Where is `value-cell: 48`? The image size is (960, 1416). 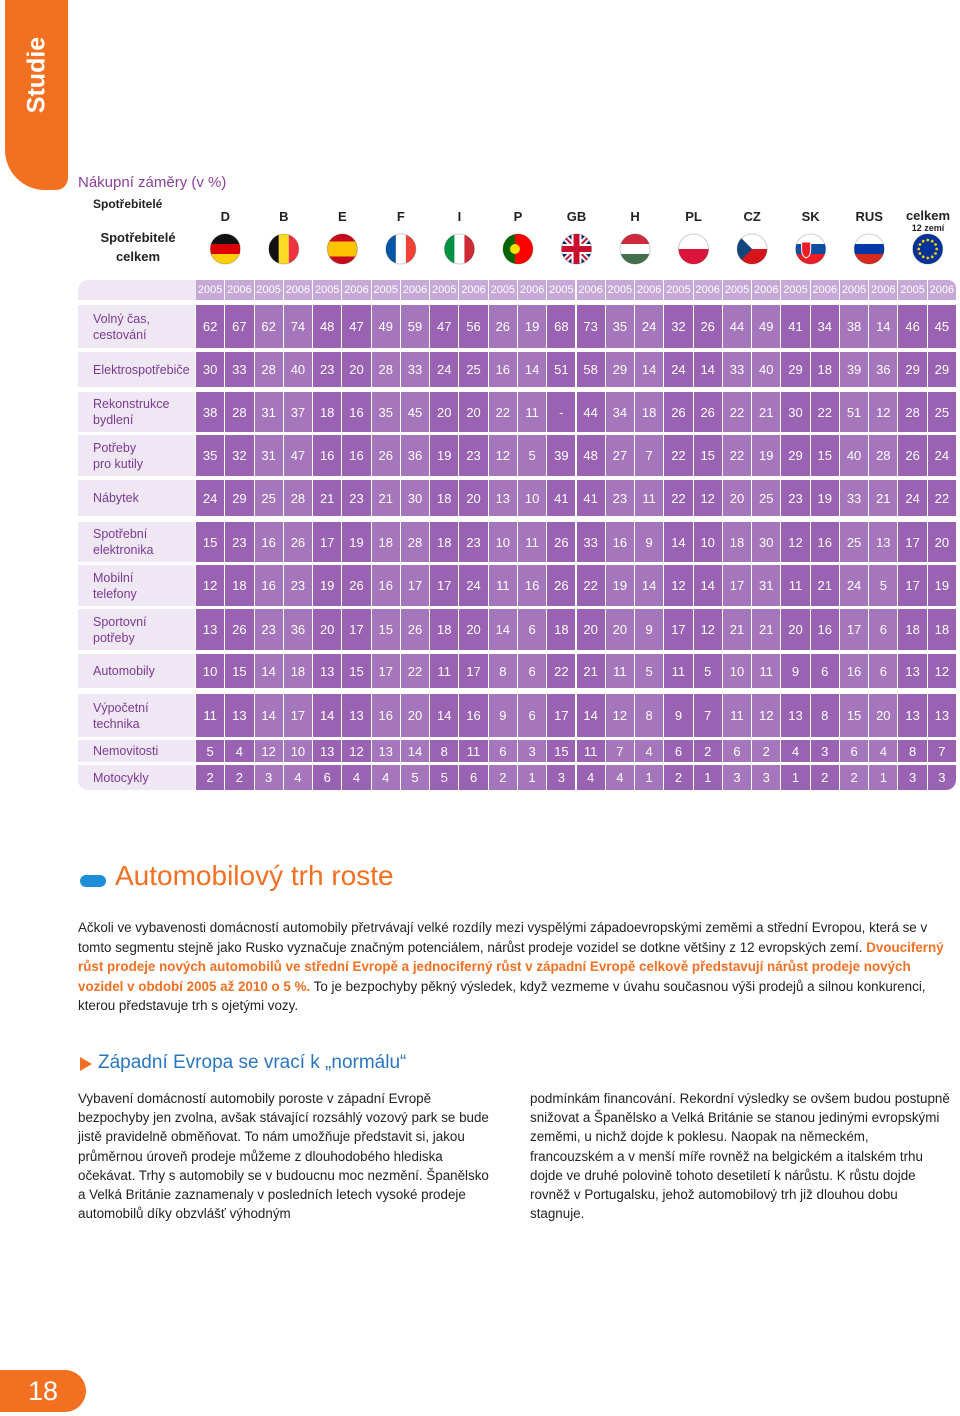 value-cell: 48 is located at coordinates (590, 455).